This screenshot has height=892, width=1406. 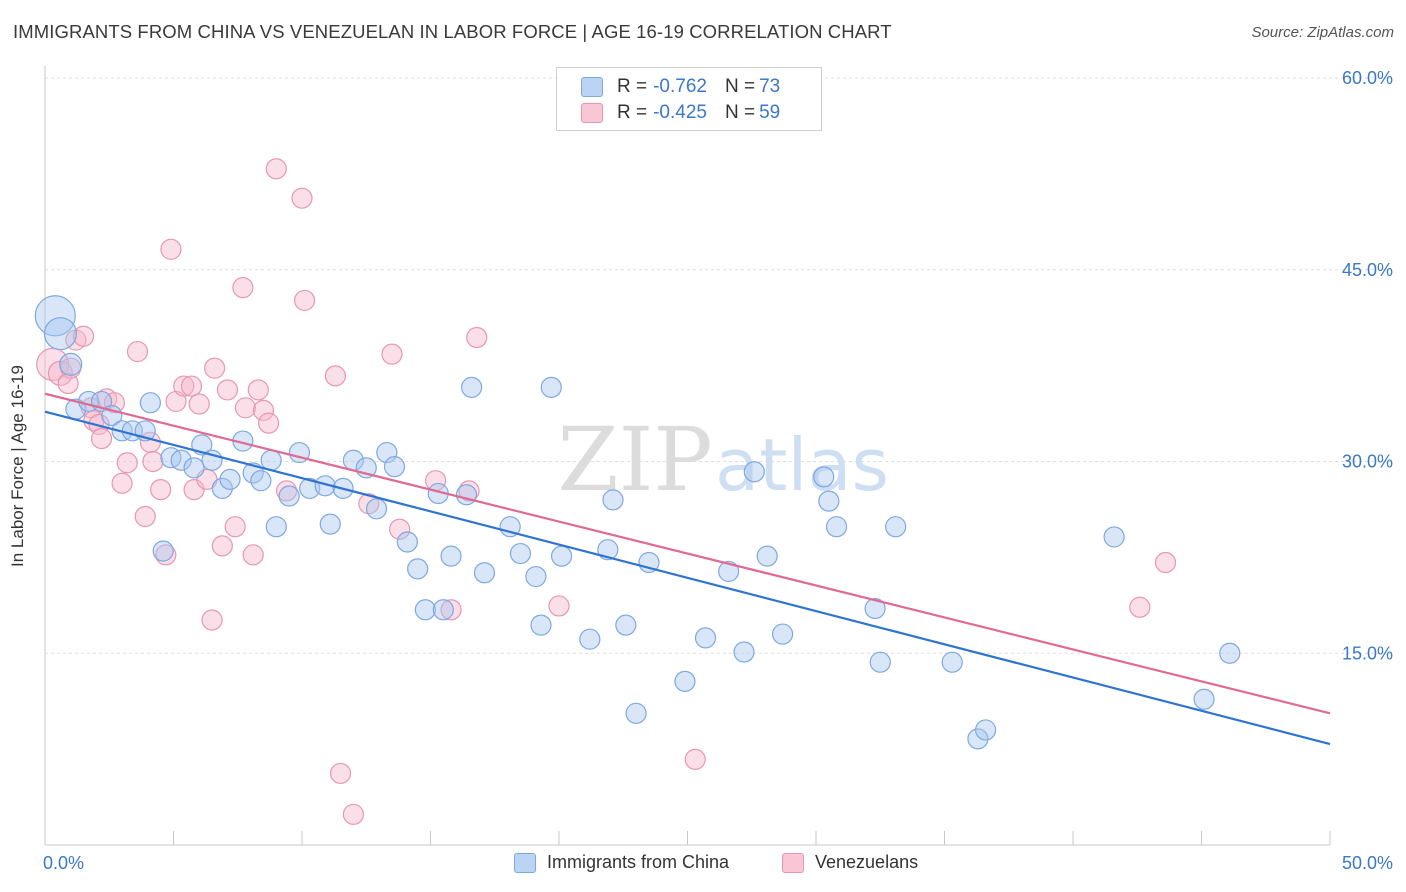 I want to click on stats-legend-row-china: R = -0.762 N = 73, so click(x=680, y=87).